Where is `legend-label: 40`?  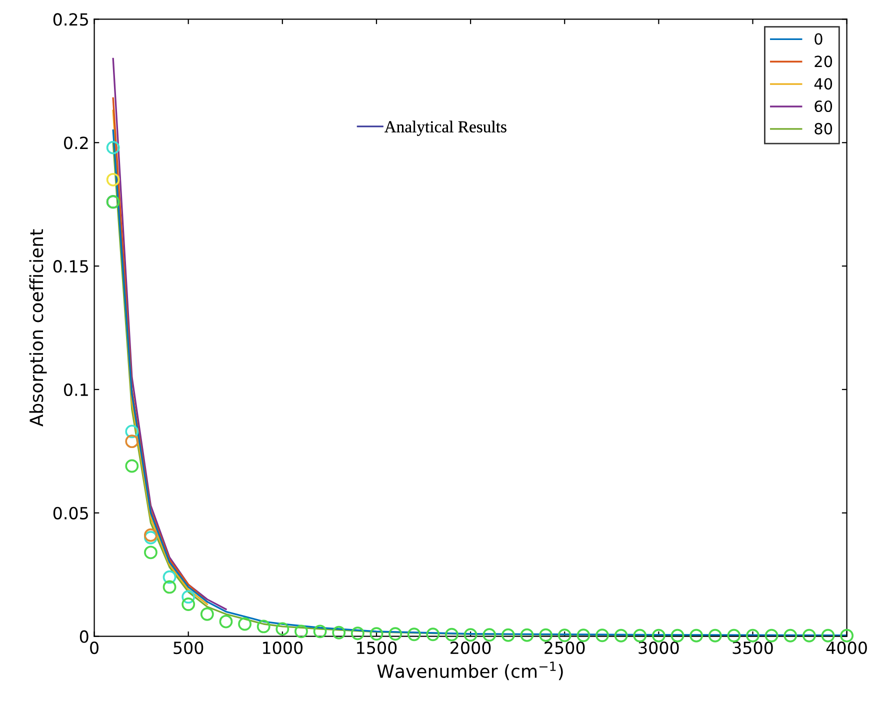
legend-label: 40 is located at coordinates (823, 84).